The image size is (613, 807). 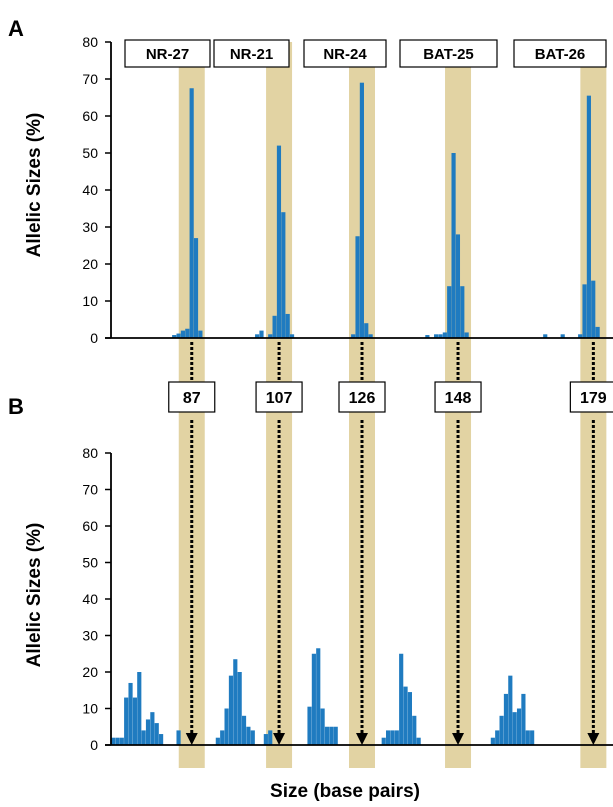 What do you see at coordinates (90, 301) in the screenshot?
I see `panel-a-y-tick-label: 10` at bounding box center [90, 301].